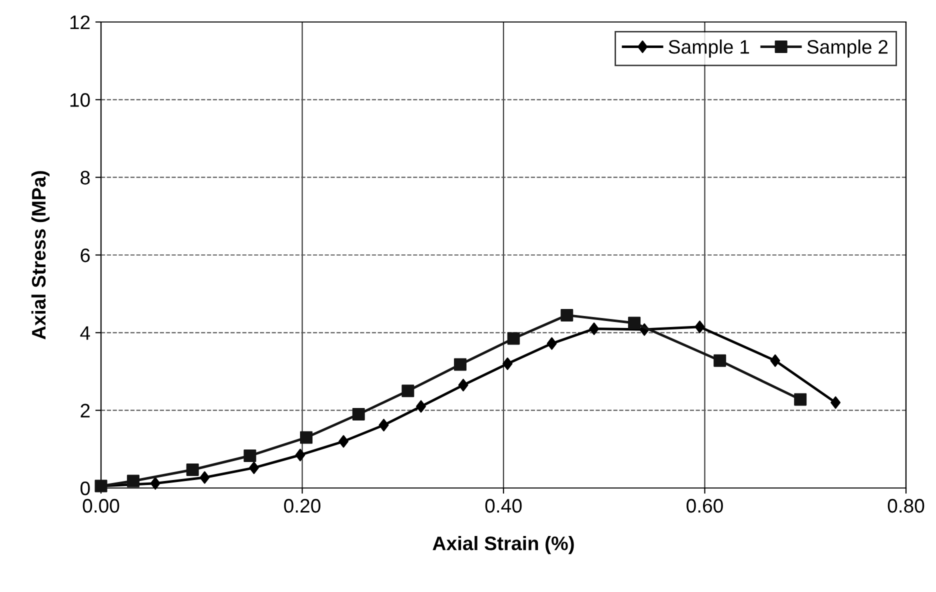 Image resolution: width=936 pixels, height=592 pixels. What do you see at coordinates (906, 505) in the screenshot?
I see `x-tick-label: 0.80` at bounding box center [906, 505].